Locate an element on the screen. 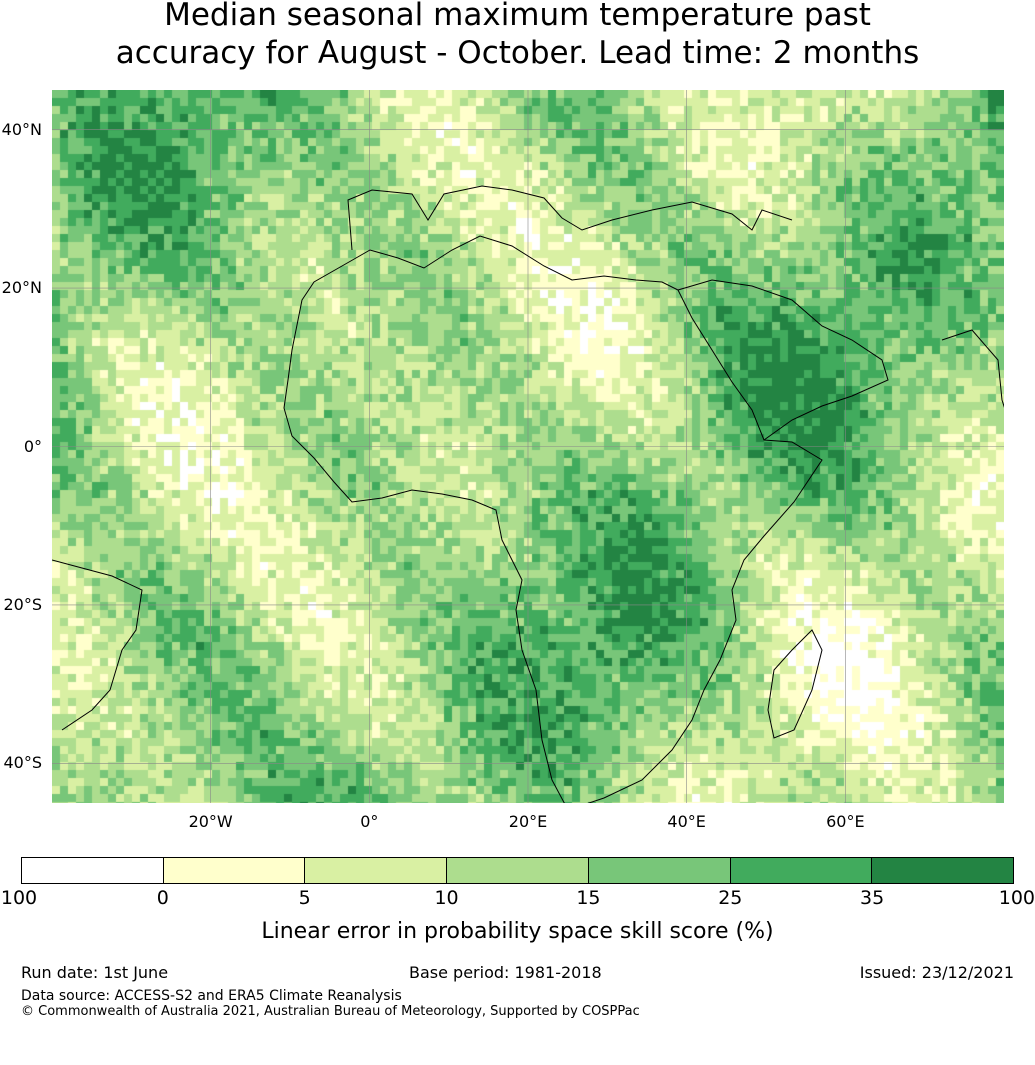 This screenshot has width=1035, height=1065. coastline-arabia is located at coordinates (783, 360).